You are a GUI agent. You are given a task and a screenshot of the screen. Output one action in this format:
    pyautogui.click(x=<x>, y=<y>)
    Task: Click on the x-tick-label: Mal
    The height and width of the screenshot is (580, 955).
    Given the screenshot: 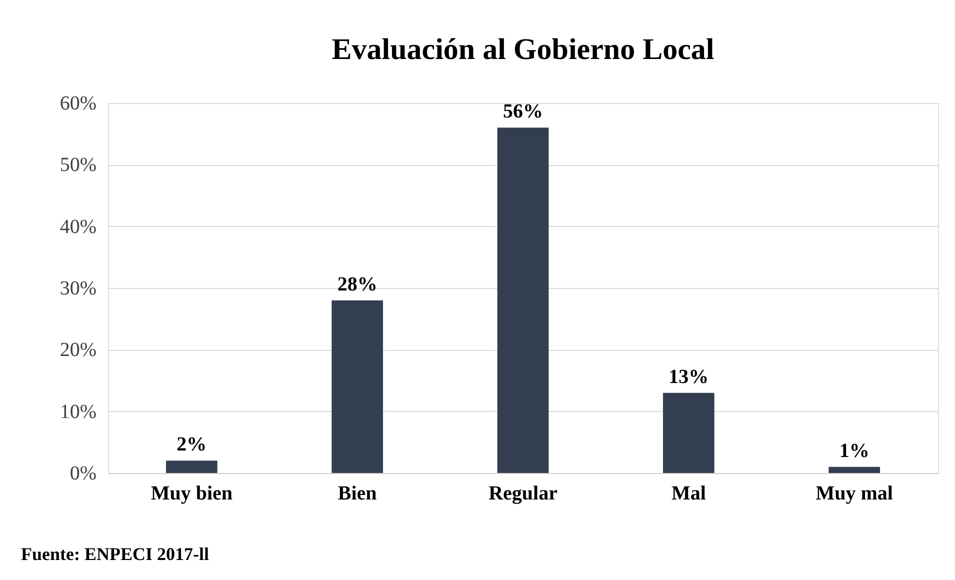 What is the action you would take?
    pyautogui.click(x=688, y=493)
    